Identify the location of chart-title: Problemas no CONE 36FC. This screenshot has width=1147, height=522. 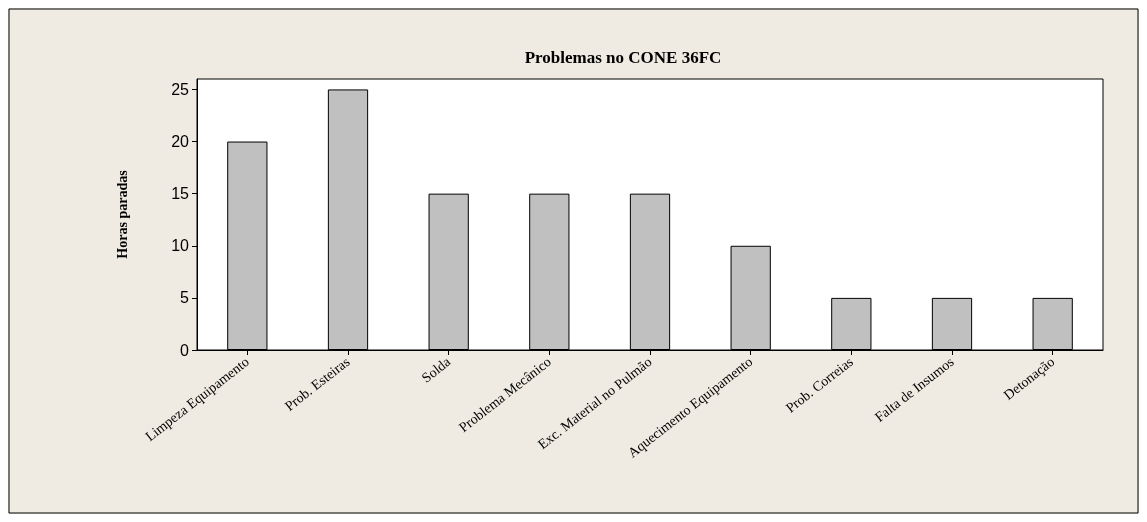
(623, 57).